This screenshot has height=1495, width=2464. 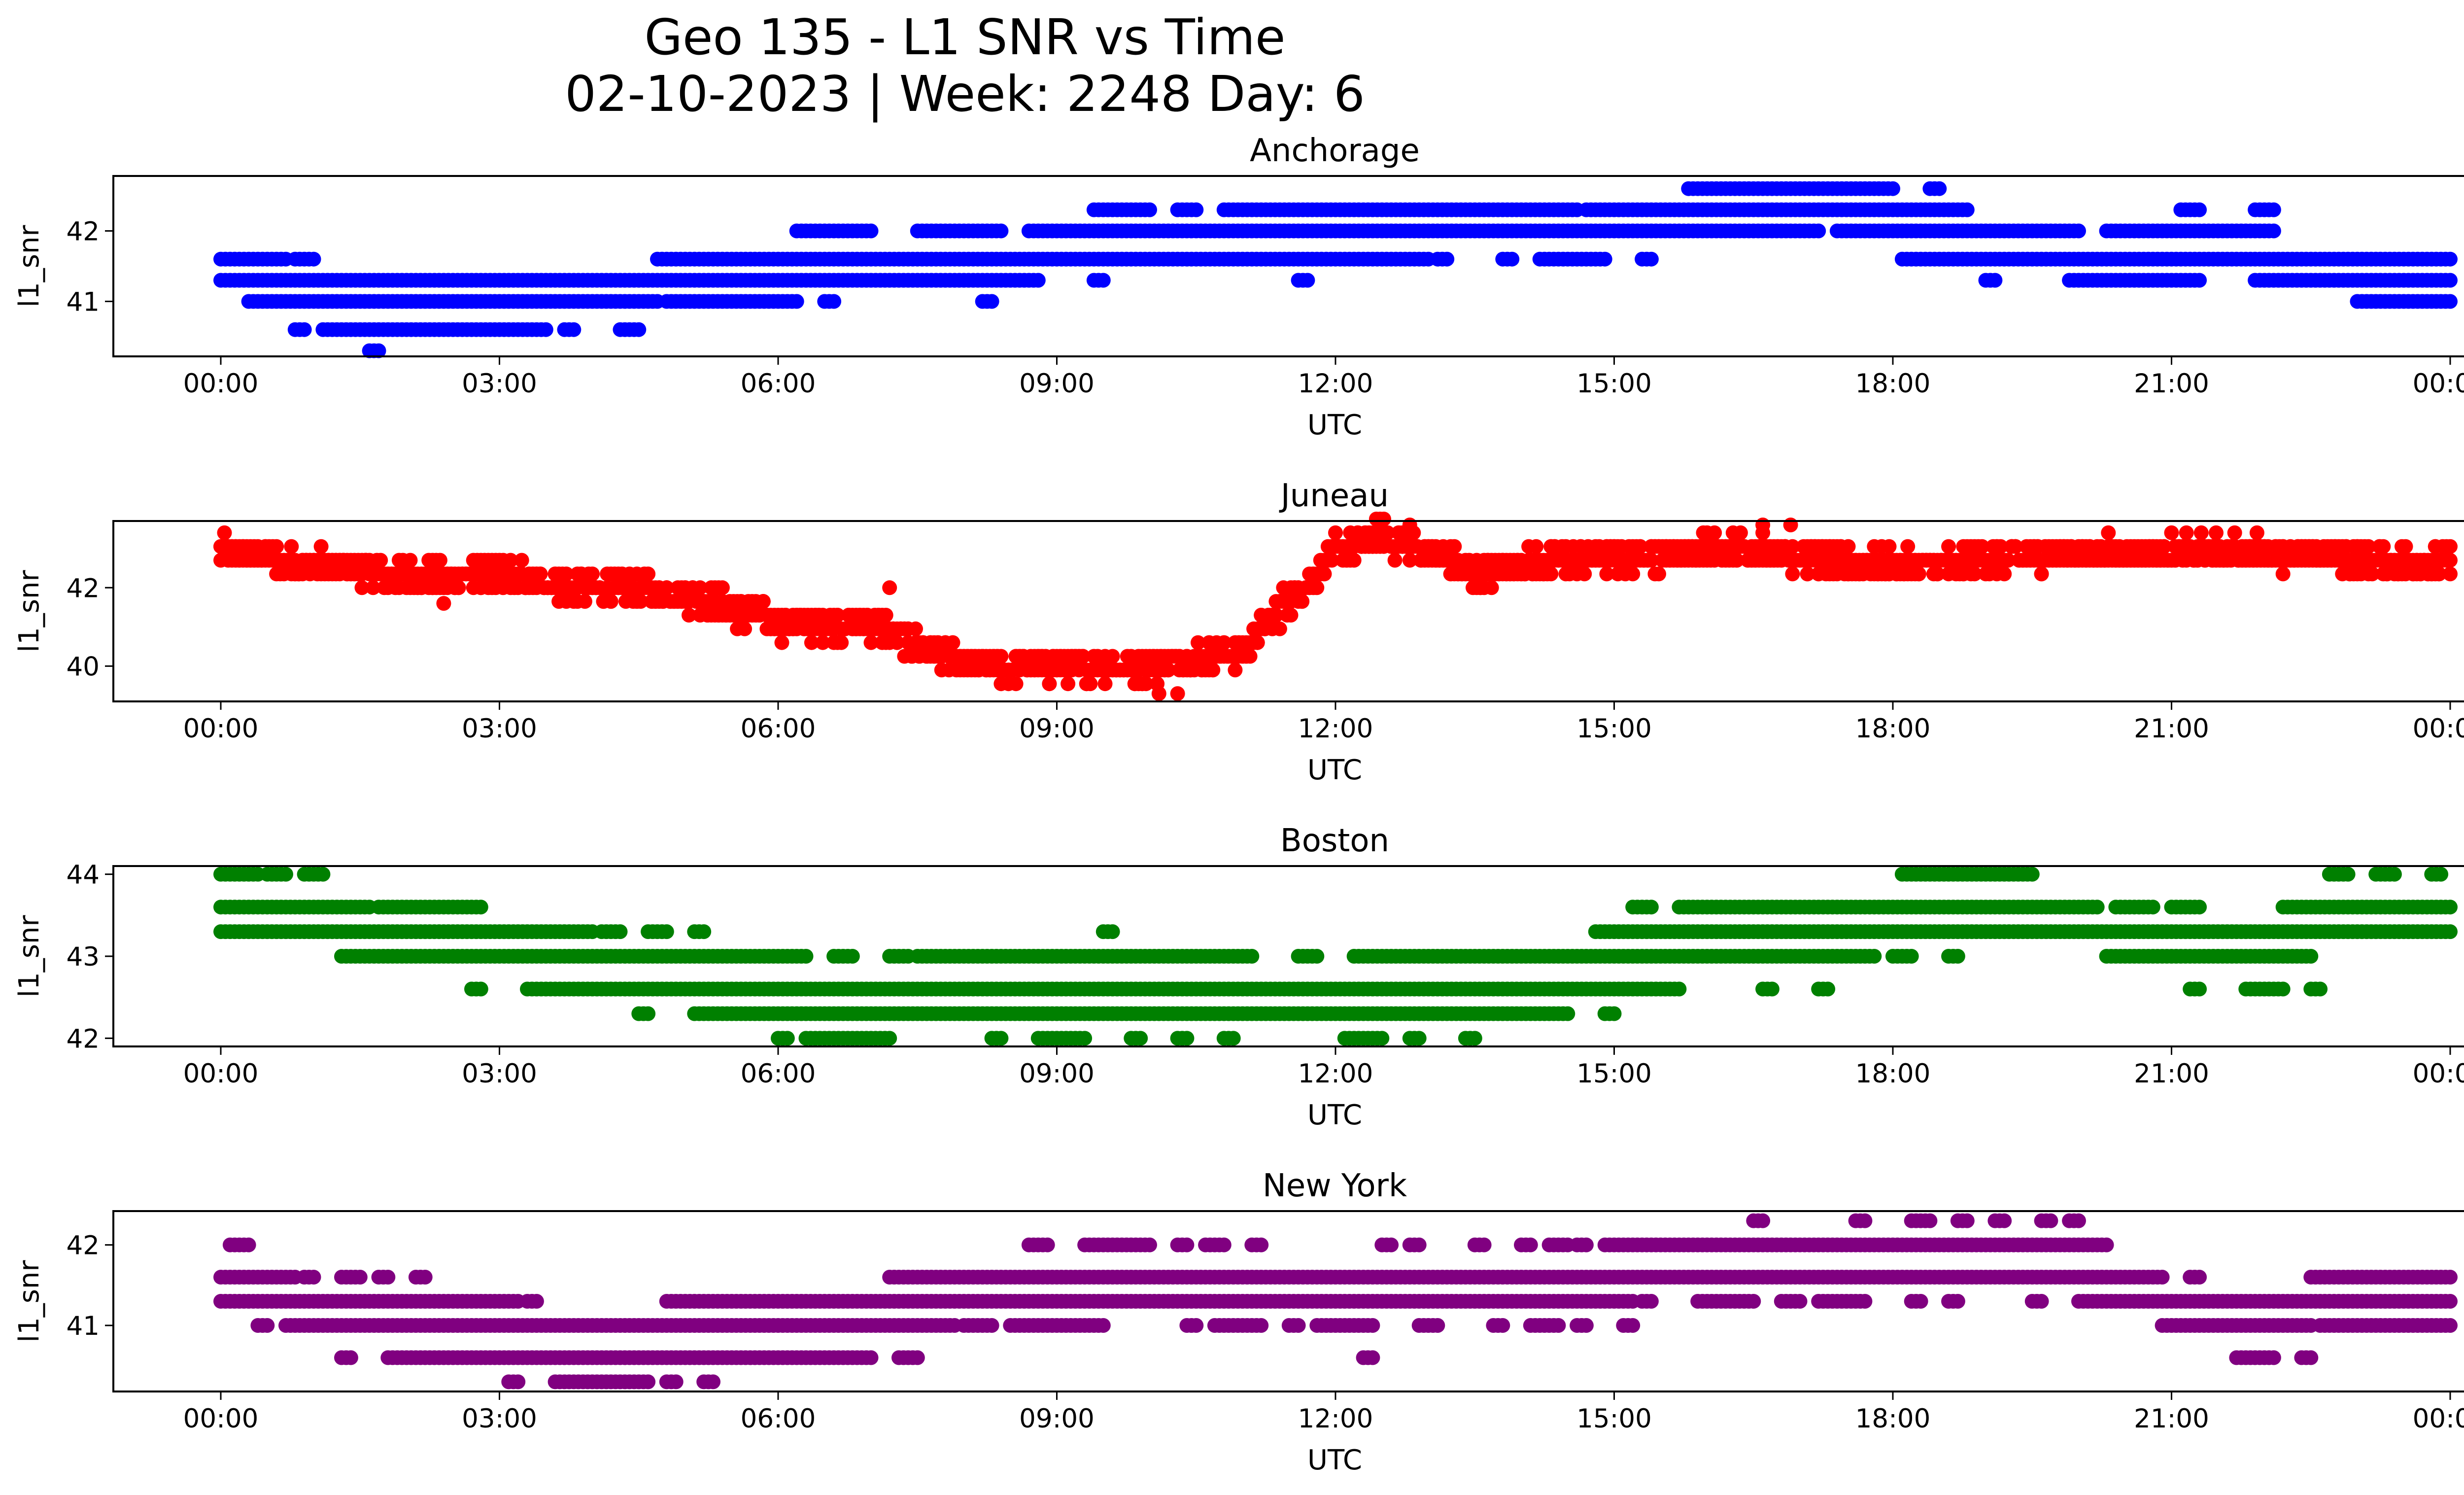 What do you see at coordinates (1335, 151) in the screenshot?
I see `panel-title: Anchorage` at bounding box center [1335, 151].